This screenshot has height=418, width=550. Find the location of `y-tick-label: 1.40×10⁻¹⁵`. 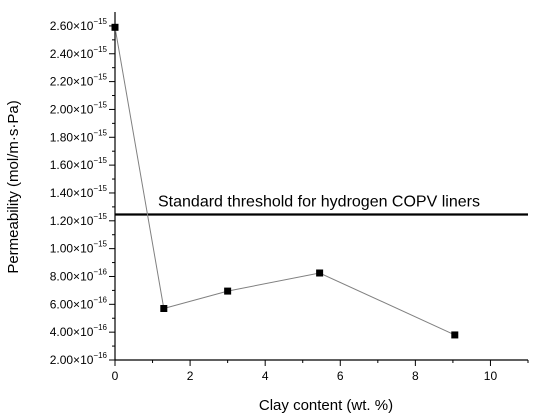

y-tick-label: 1.40×10⁻¹⁵ is located at coordinates (79, 192).